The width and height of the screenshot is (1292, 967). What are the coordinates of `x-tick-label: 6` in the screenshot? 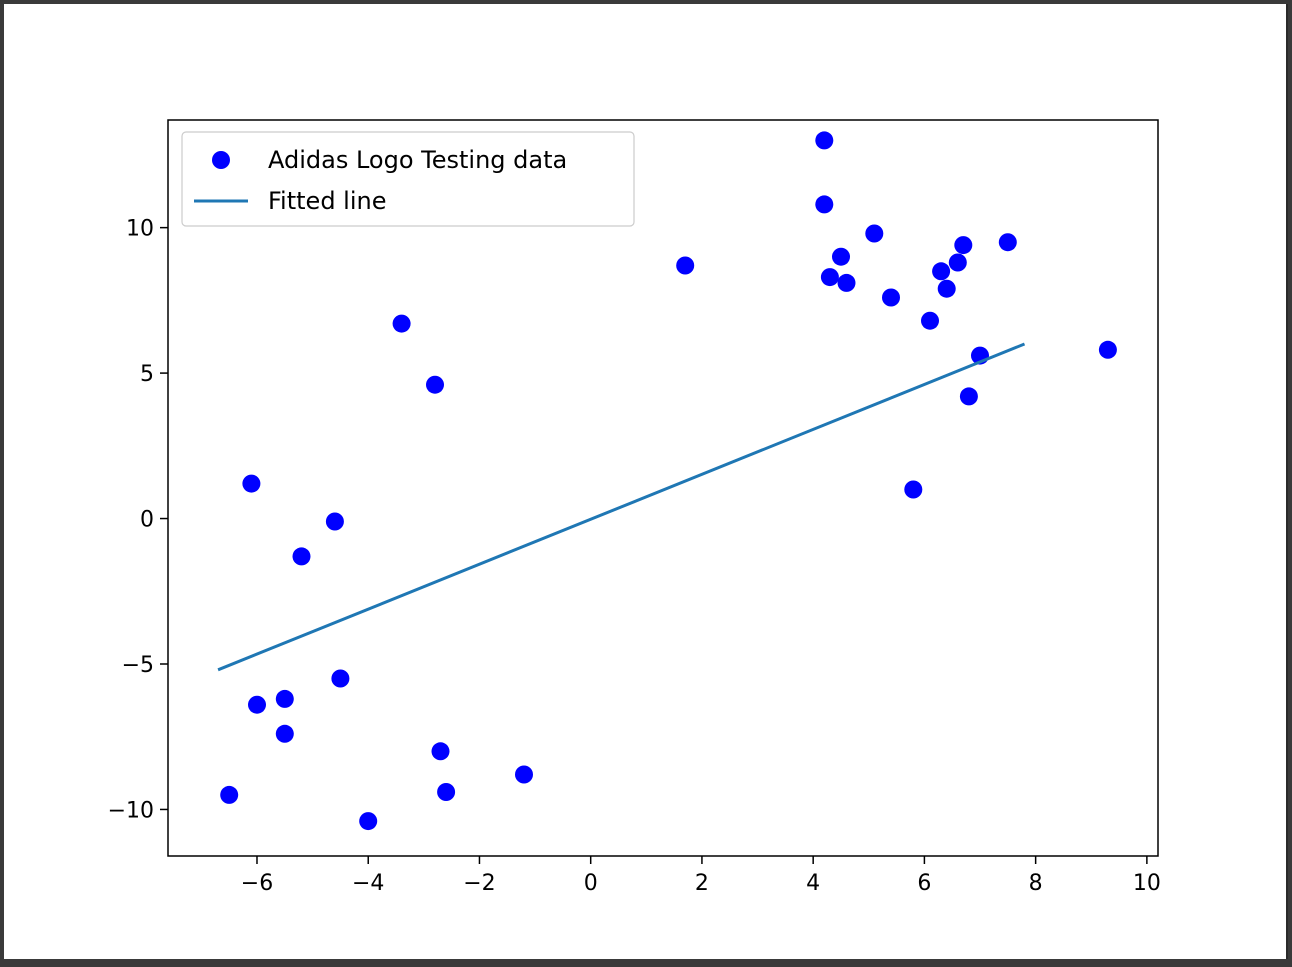 It's located at (924, 883).